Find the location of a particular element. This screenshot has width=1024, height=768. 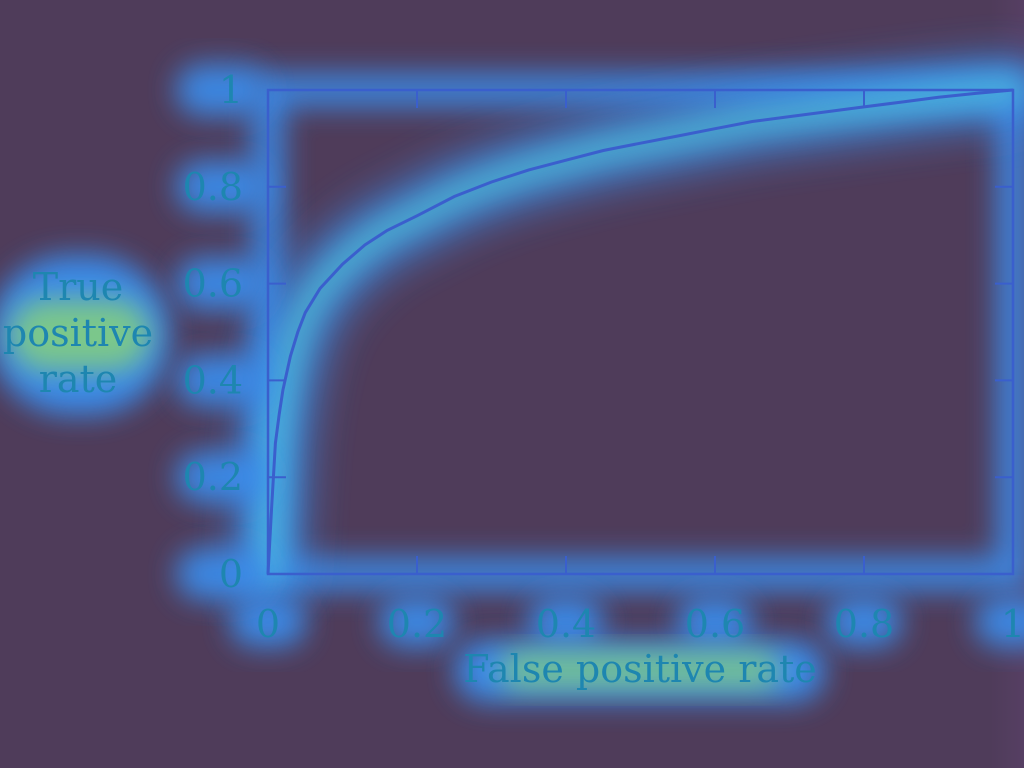

xtick-label: 0.6 is located at coordinates (715, 624).